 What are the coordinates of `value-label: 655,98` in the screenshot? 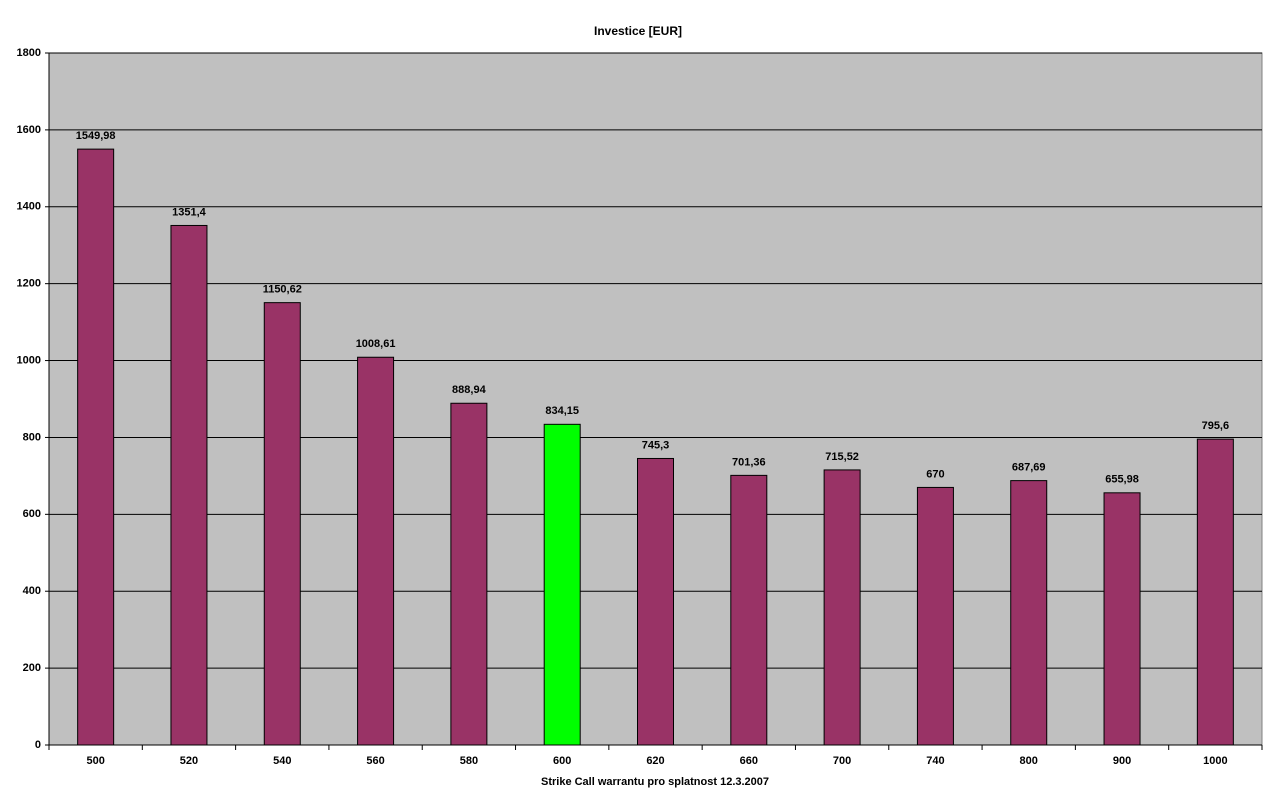 It's located at (1122, 480).